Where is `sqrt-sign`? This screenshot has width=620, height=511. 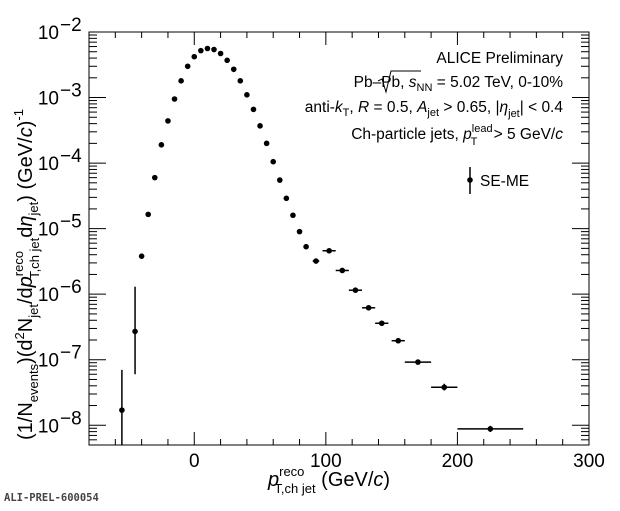 sqrt-sign is located at coordinates (399, 82).